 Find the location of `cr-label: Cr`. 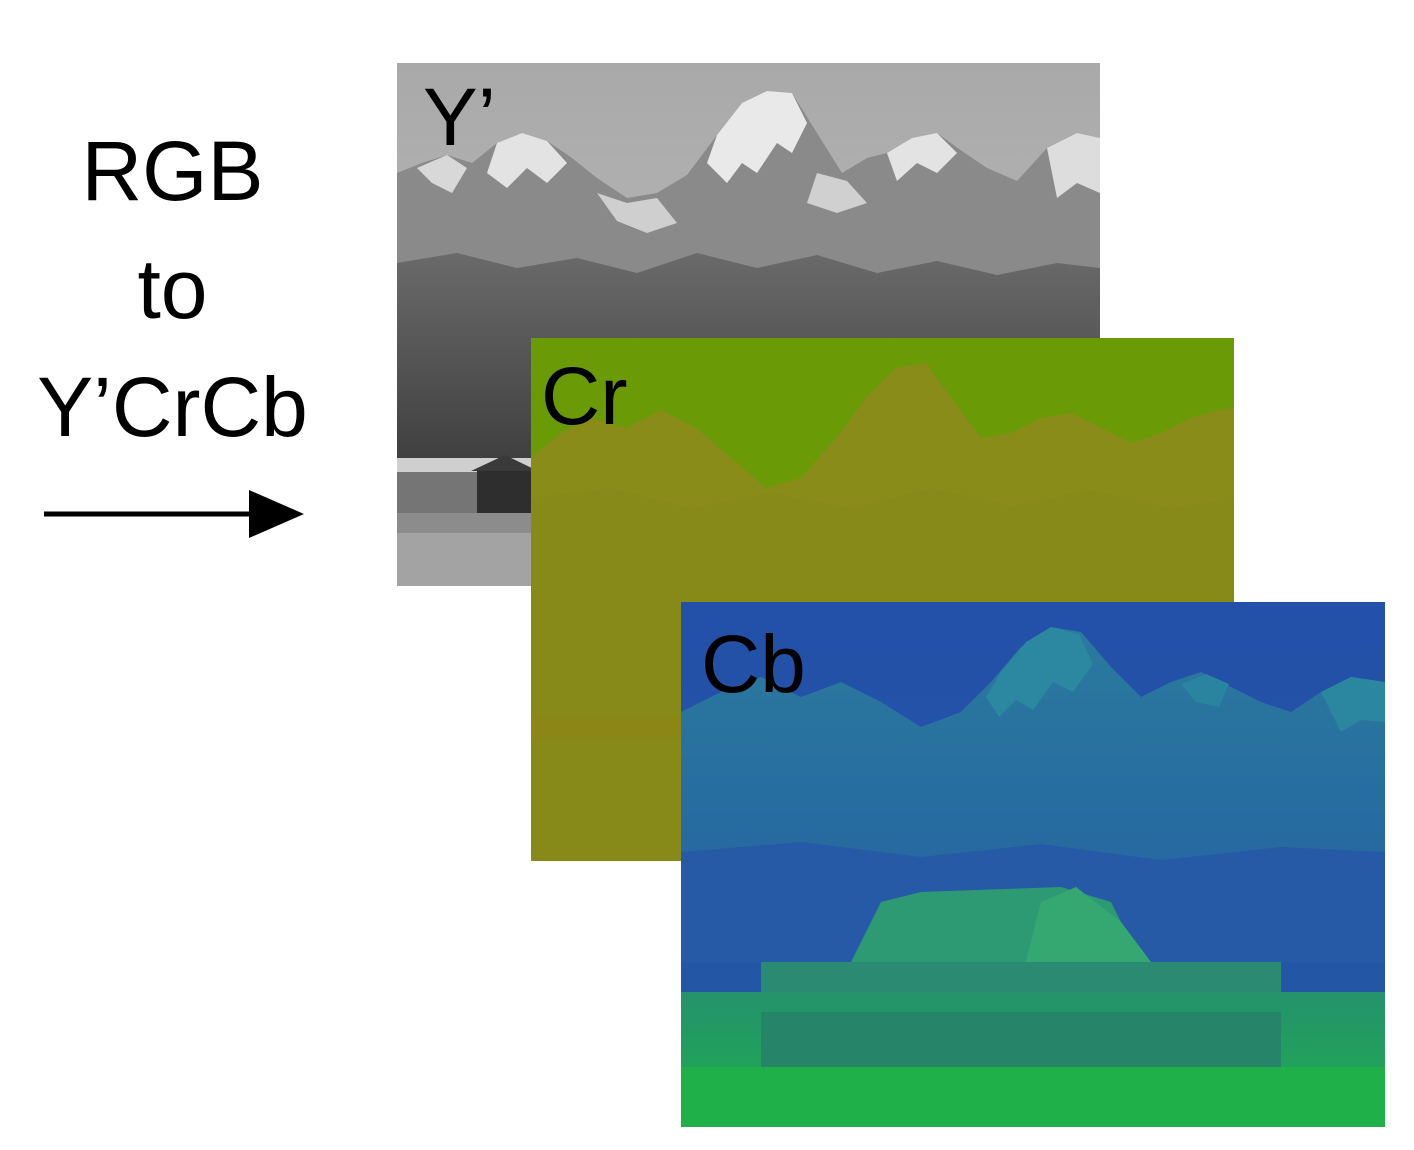

cr-label: Cr is located at coordinates (584, 396).